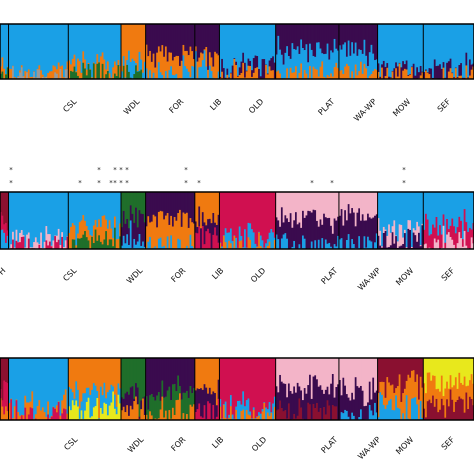  Describe the element at coordinates (369, 279) in the screenshot. I see `population-label: WA-WP` at that location.